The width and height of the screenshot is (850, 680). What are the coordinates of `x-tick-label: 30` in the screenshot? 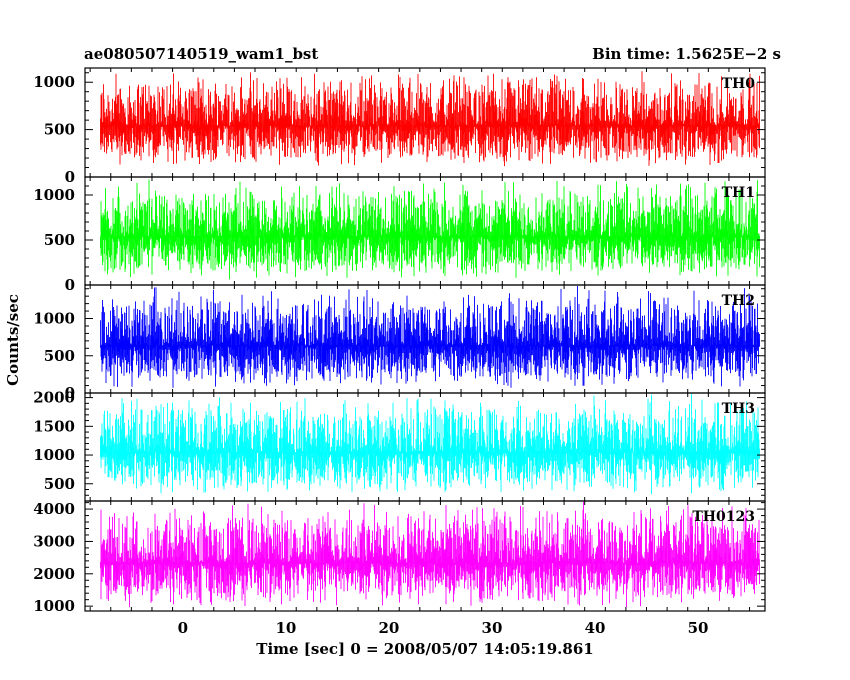 It's located at (492, 628).